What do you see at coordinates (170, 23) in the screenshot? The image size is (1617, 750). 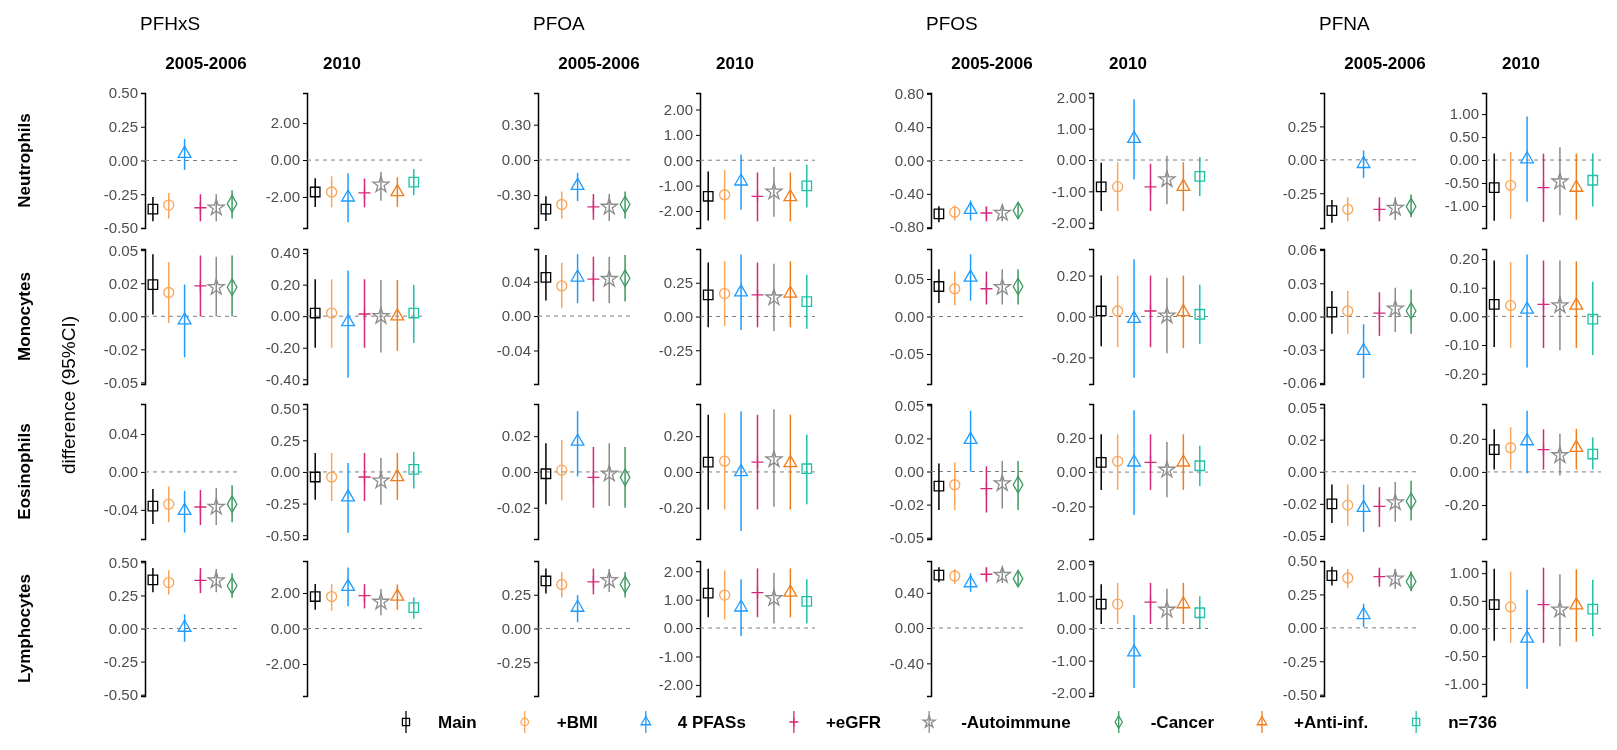 I see `chart-title: PFHxS` at bounding box center [170, 23].